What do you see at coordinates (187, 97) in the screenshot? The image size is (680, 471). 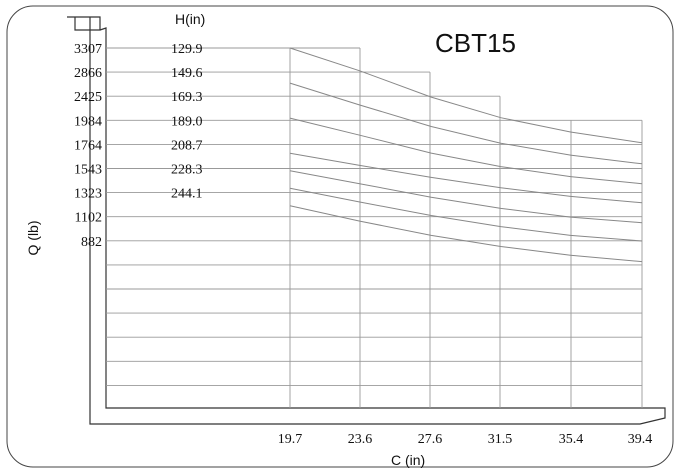 I see `height-label: 169.3` at bounding box center [187, 97].